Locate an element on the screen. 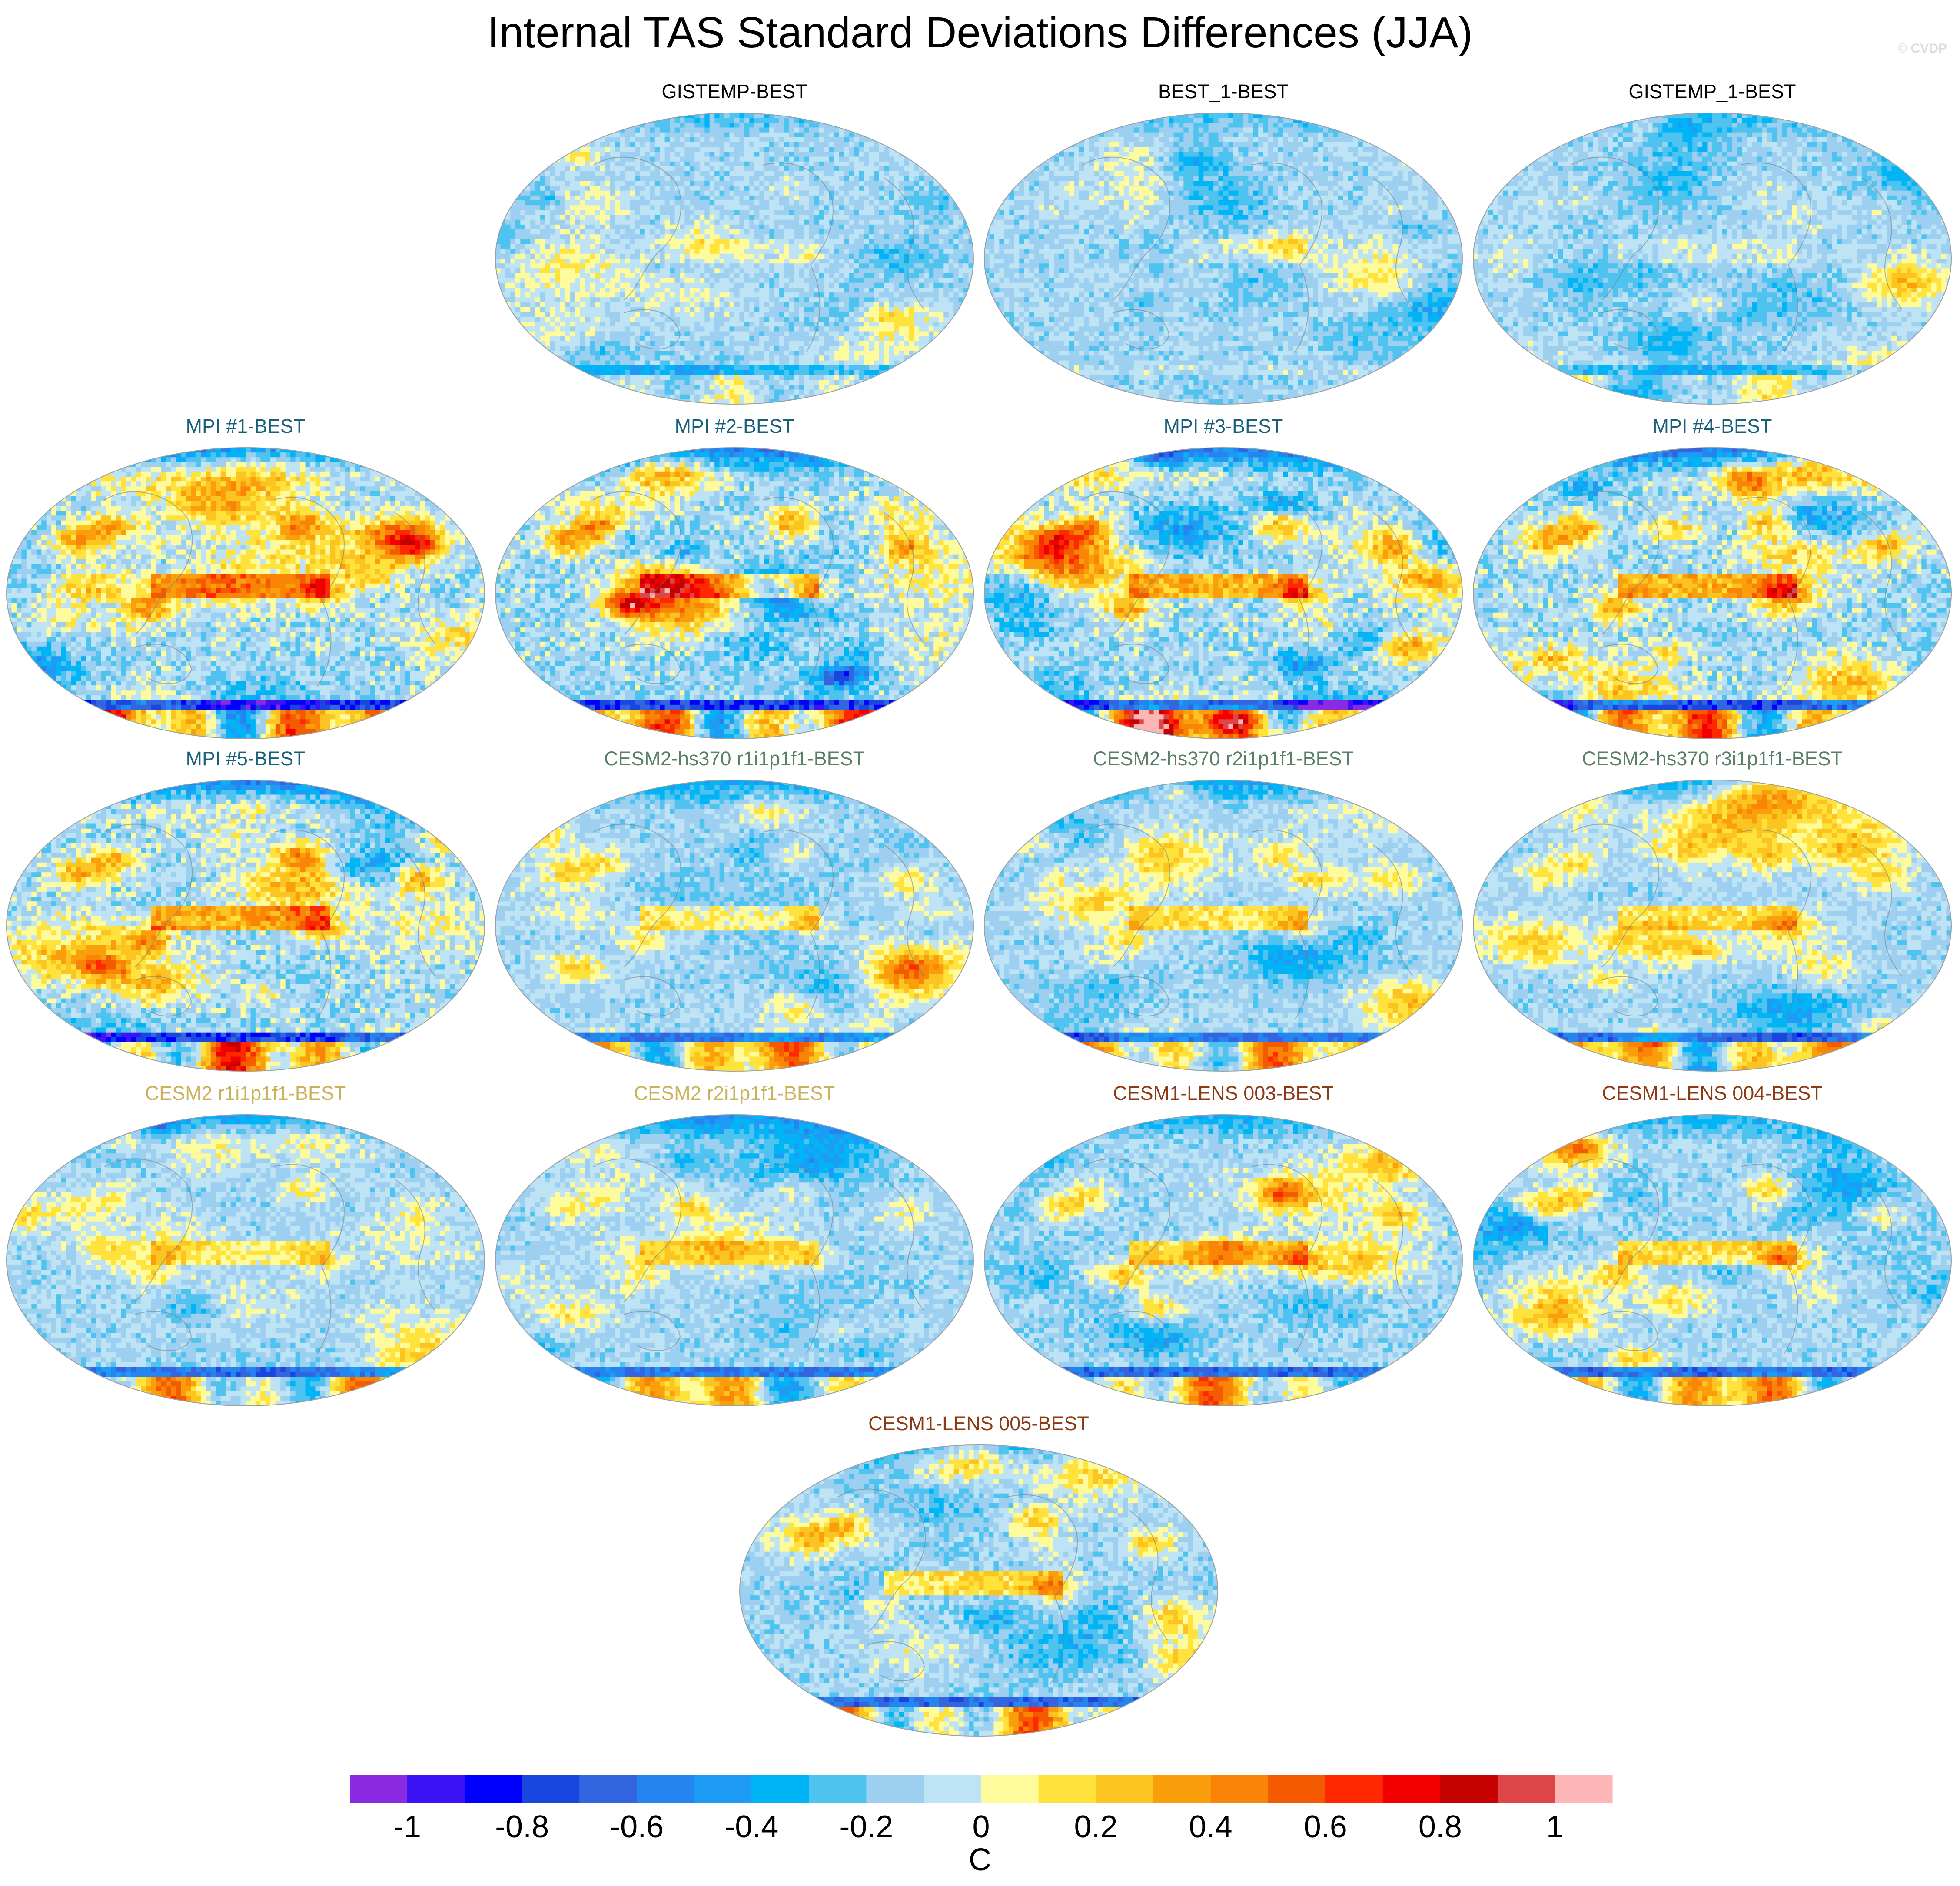 The width and height of the screenshot is (1960, 1886). colorbar-tick-label: 0.2 is located at coordinates (1096, 1827).